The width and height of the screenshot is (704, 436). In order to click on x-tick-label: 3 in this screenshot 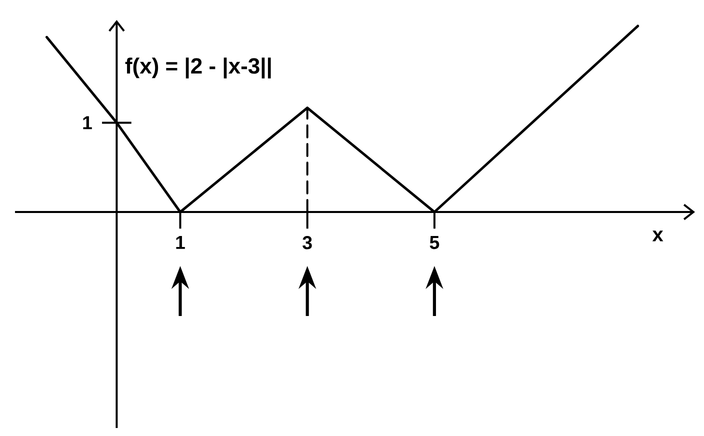, I will do `click(307, 243)`.